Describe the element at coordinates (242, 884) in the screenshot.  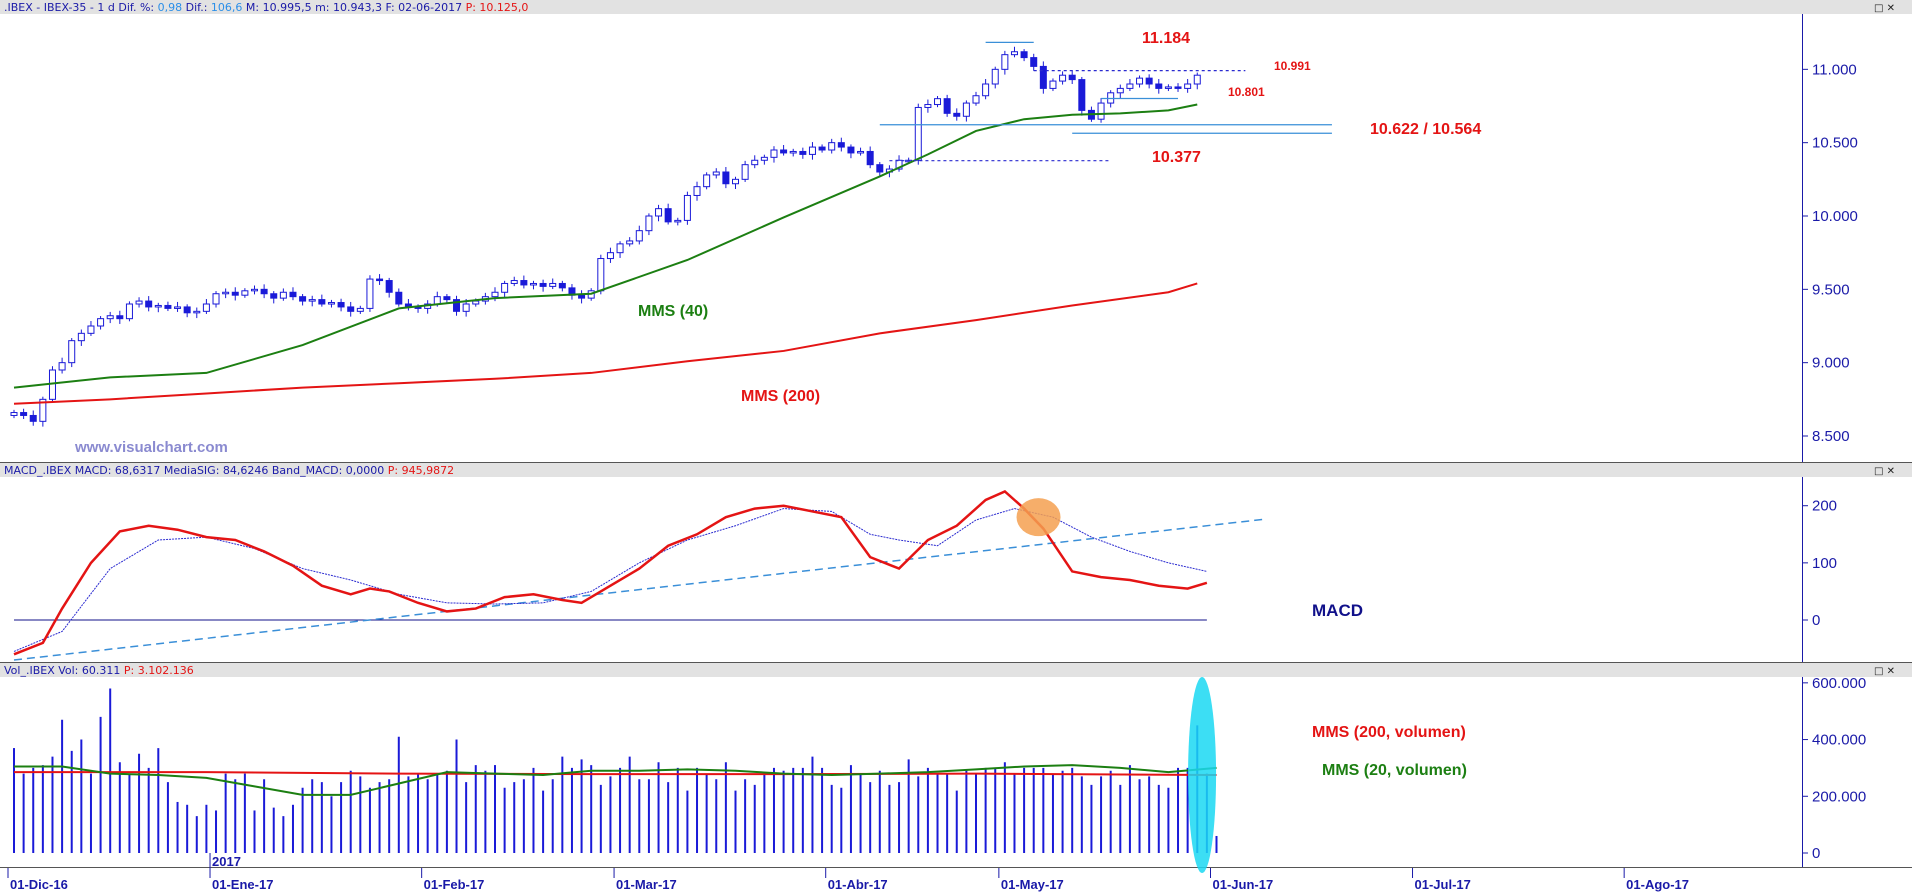
I see `date-tick-label: 01-Ene-17` at that location.